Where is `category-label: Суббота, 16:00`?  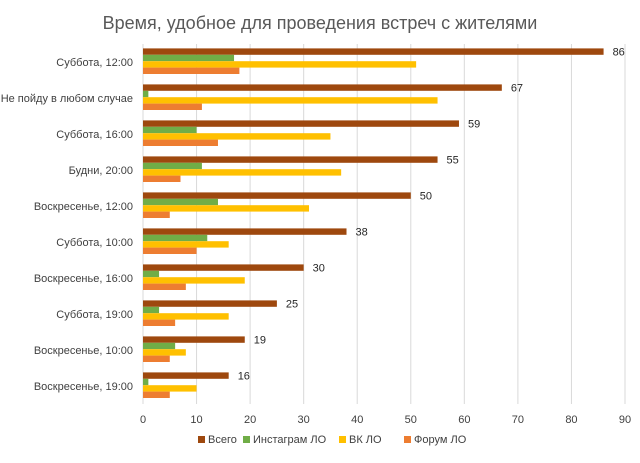 category-label: Суббота, 16:00 is located at coordinates (94, 135).